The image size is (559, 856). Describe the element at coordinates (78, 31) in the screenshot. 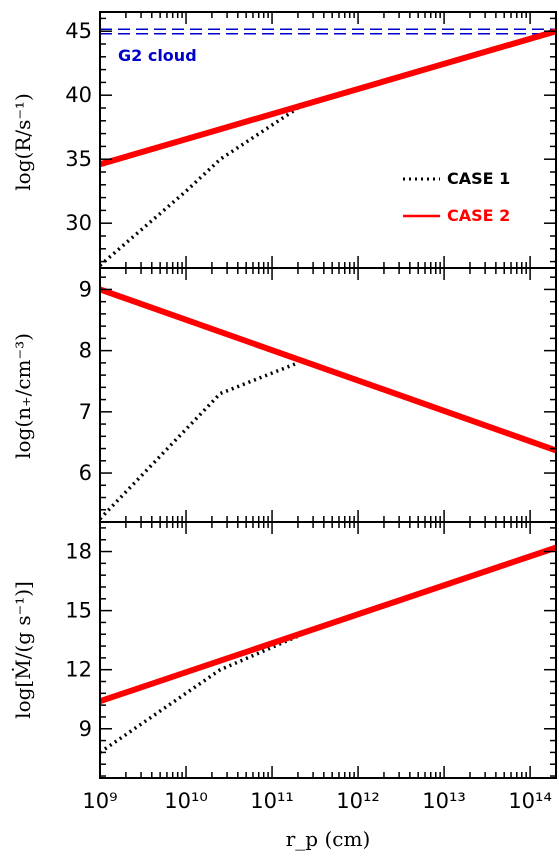

I see `ytick-label: 45` at that location.